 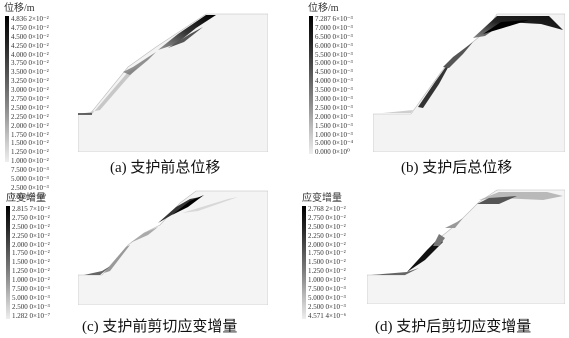 What do you see at coordinates (334, 125) in the screenshot?
I see `legend-tick-label: 1.500 0×10⁻³` at bounding box center [334, 125].